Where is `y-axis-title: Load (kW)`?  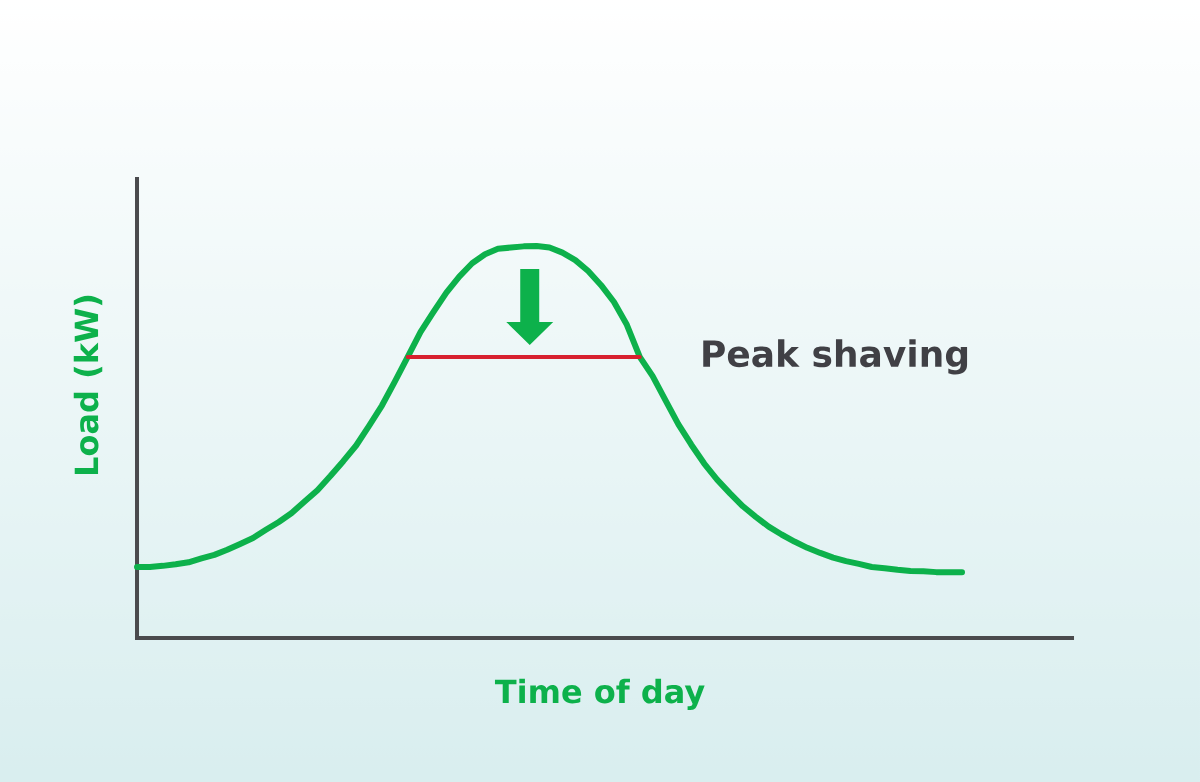 y-axis-title: Load (kW) is located at coordinates (88, 384).